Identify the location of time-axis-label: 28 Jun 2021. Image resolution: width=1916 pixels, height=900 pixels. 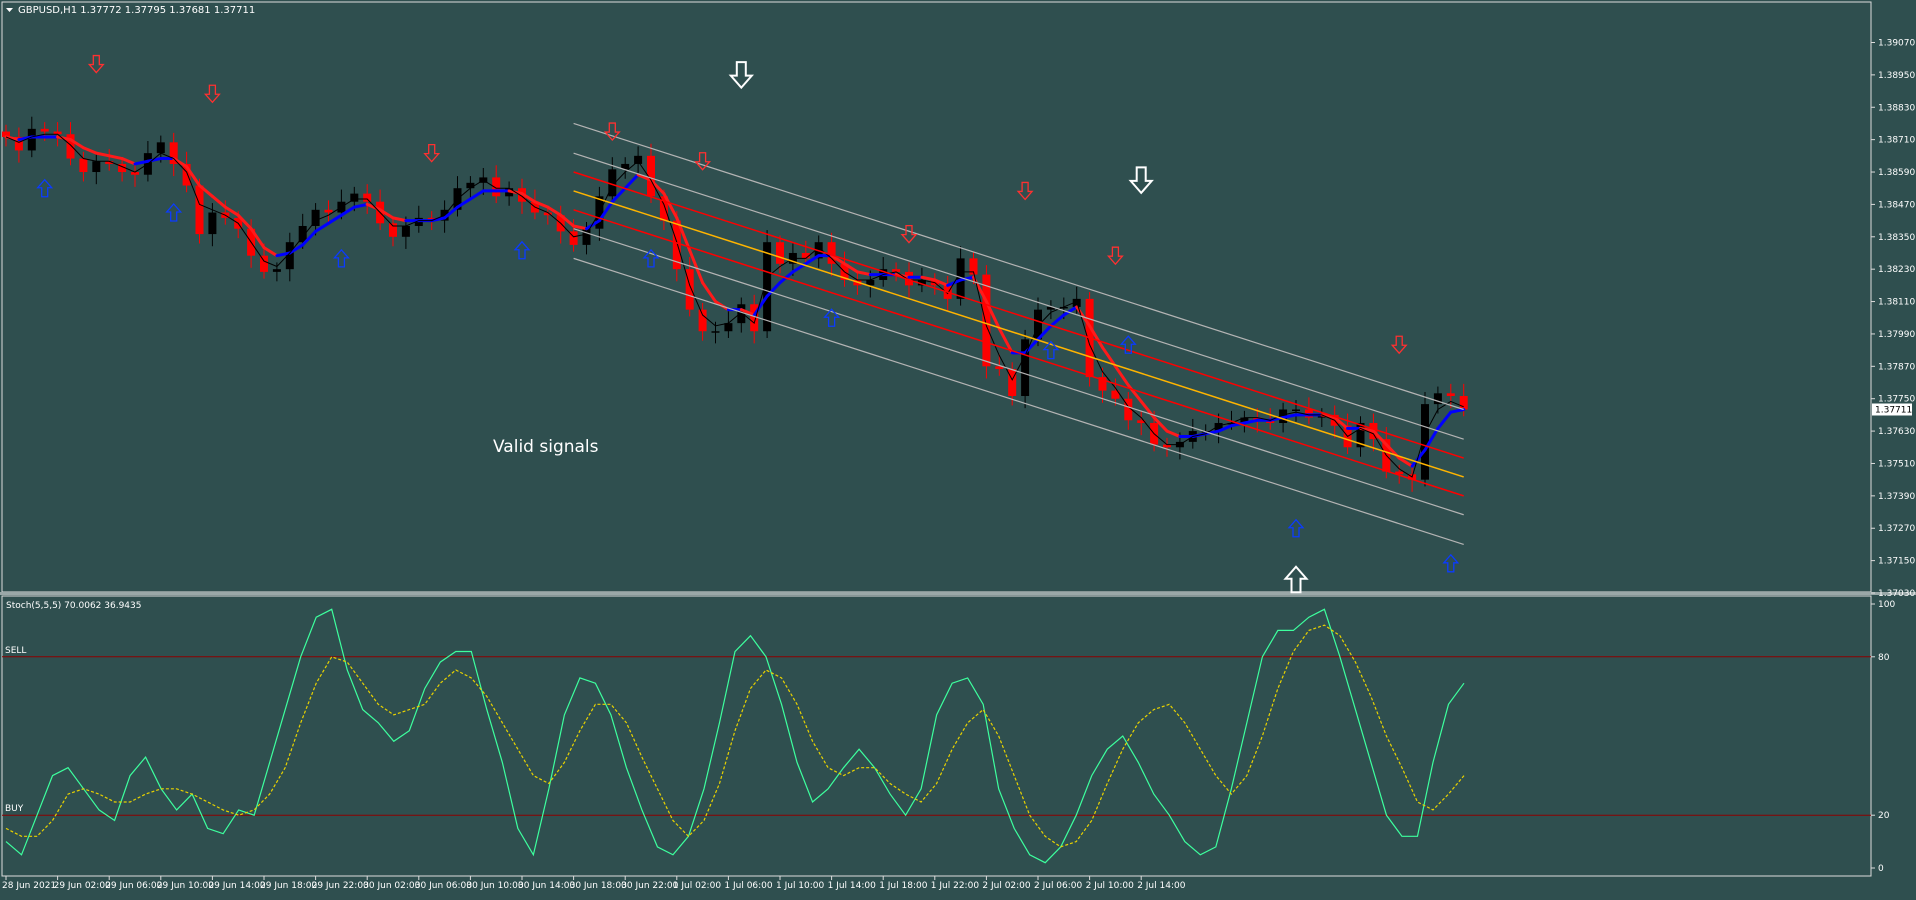
(29, 886).